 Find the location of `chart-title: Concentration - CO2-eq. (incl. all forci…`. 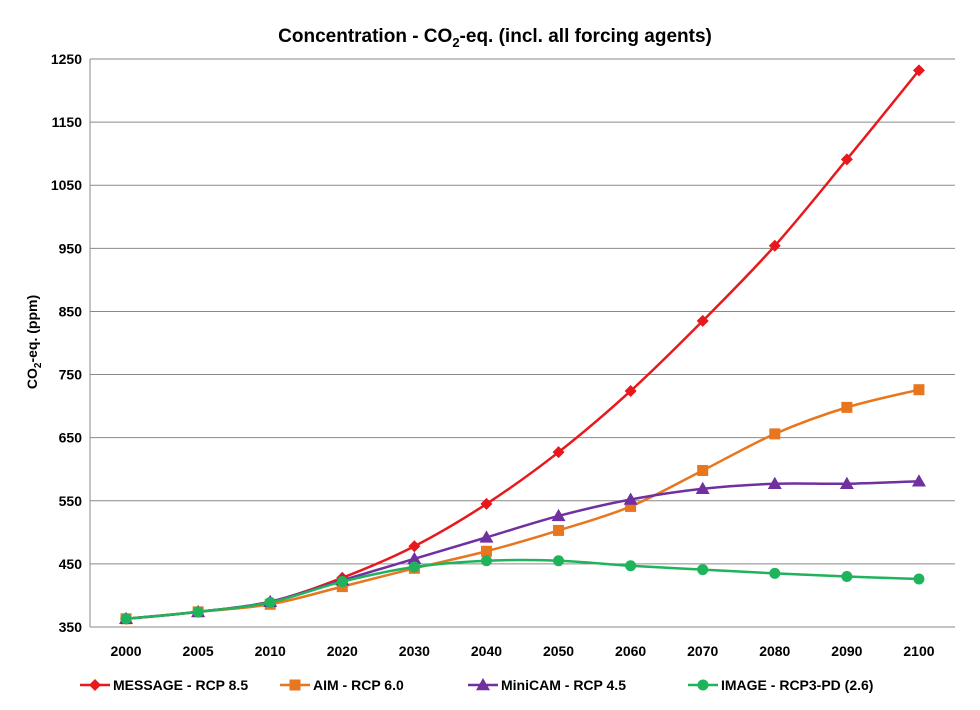

chart-title: Concentration - CO2-eq. (incl. all forci… is located at coordinates (495, 38).